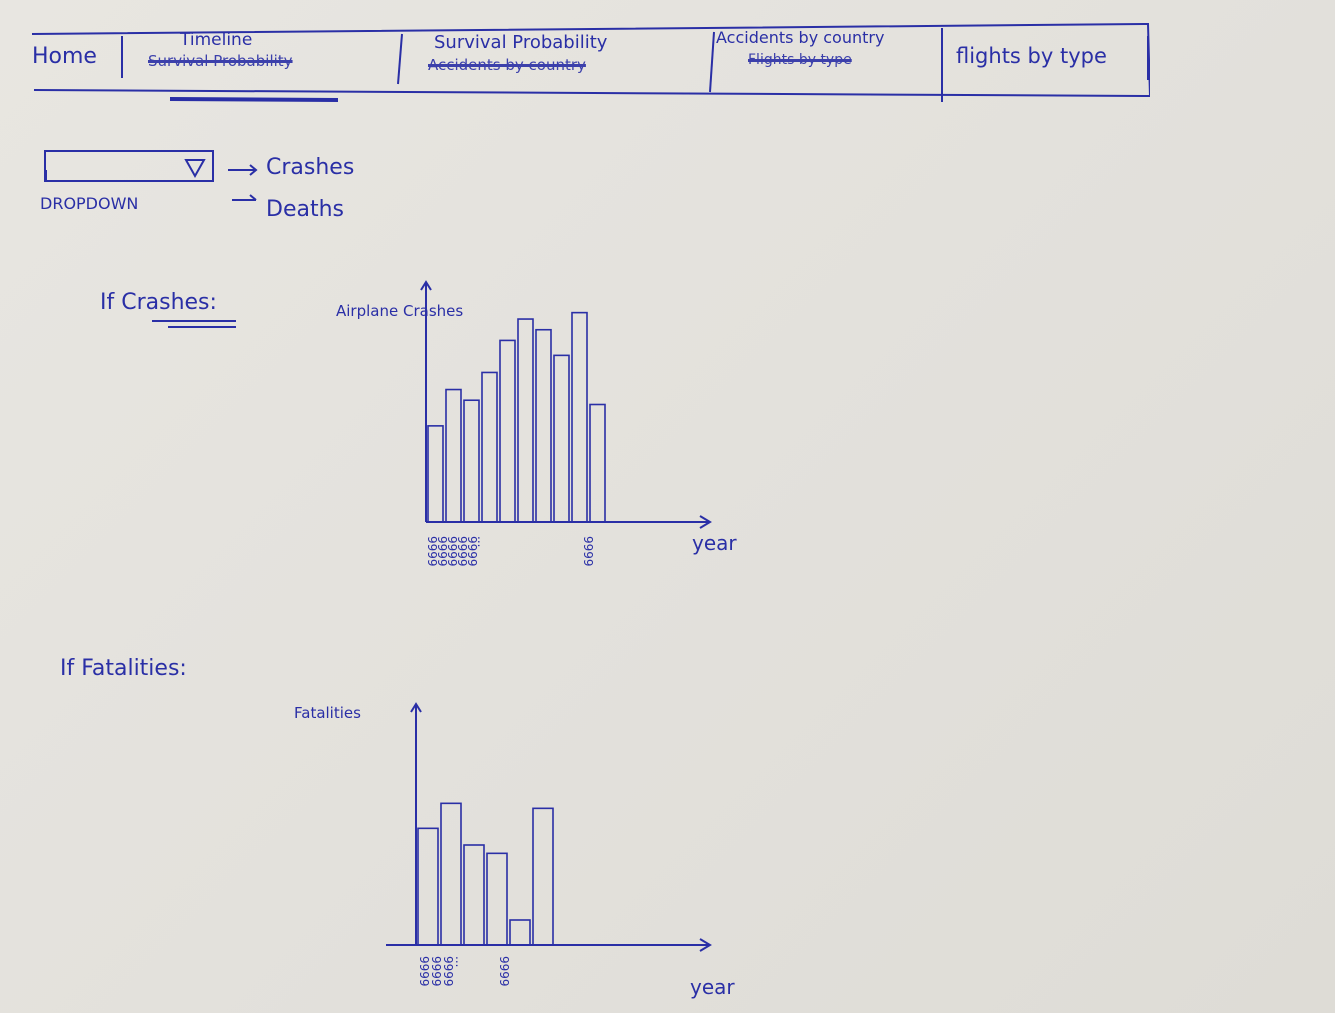 The width and height of the screenshot is (1335, 1013). Describe the element at coordinates (800, 37) in the screenshot. I see `nav-accidents: Accidents by country` at that location.